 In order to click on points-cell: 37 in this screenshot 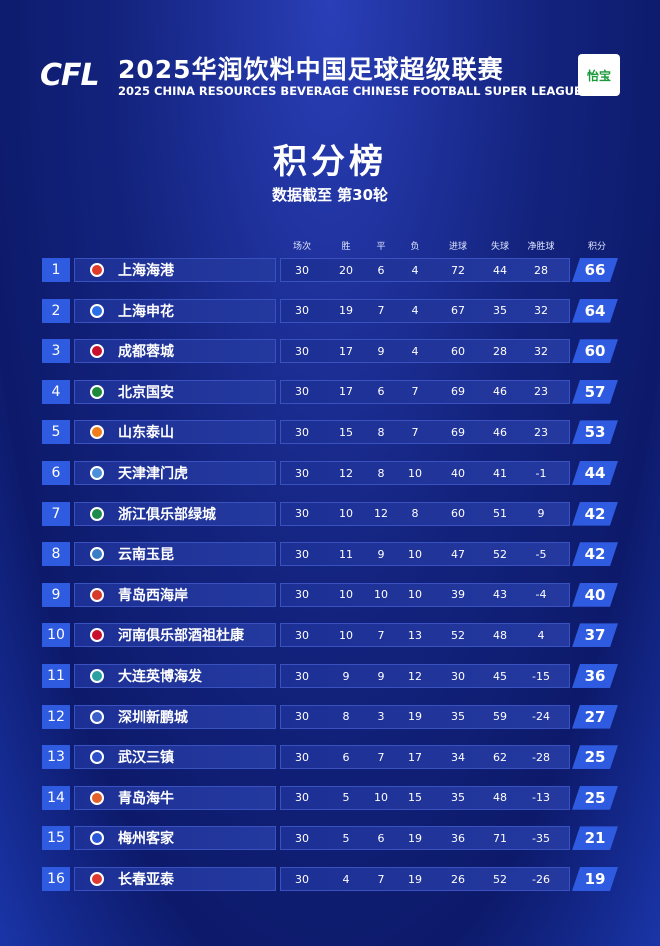, I will do `click(595, 635)`.